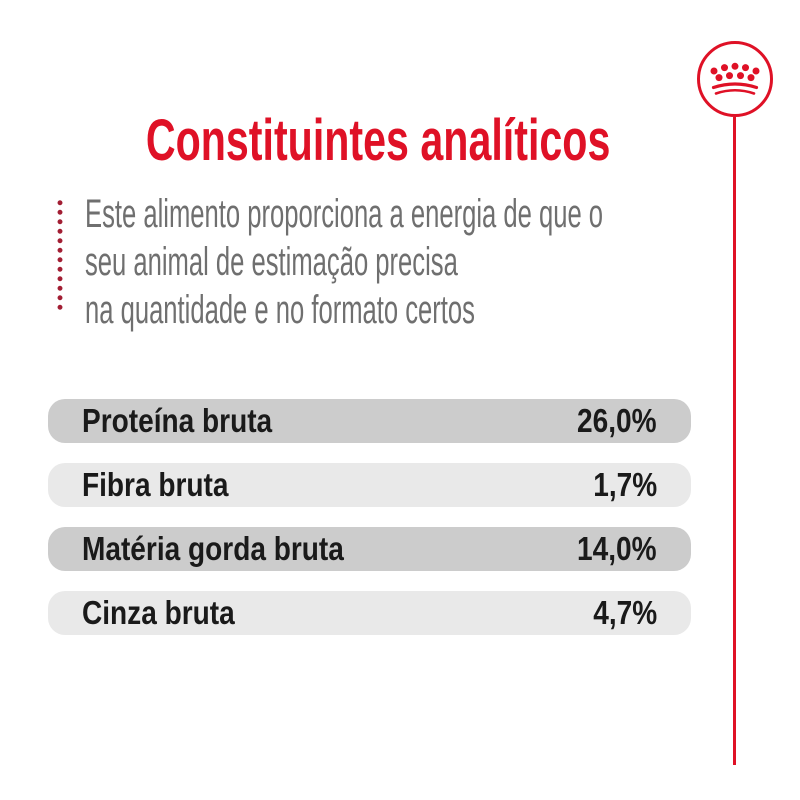 The width and height of the screenshot is (800, 800). I want to click on page-title-text: Constituintes analíticos, so click(378, 140).